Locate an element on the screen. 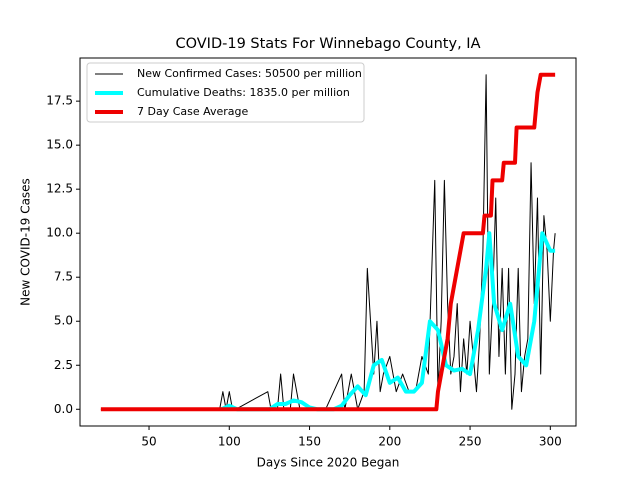 Image resolution: width=640 pixels, height=480 pixels. legend-box is located at coordinates (225, 92).